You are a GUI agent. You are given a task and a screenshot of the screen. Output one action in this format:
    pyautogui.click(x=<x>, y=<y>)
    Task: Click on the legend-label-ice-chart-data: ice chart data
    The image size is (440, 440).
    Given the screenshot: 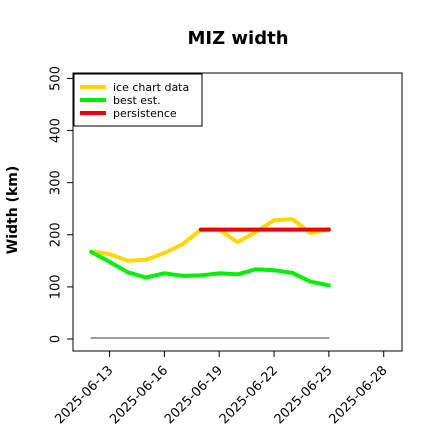 What is the action you would take?
    pyautogui.click(x=151, y=87)
    